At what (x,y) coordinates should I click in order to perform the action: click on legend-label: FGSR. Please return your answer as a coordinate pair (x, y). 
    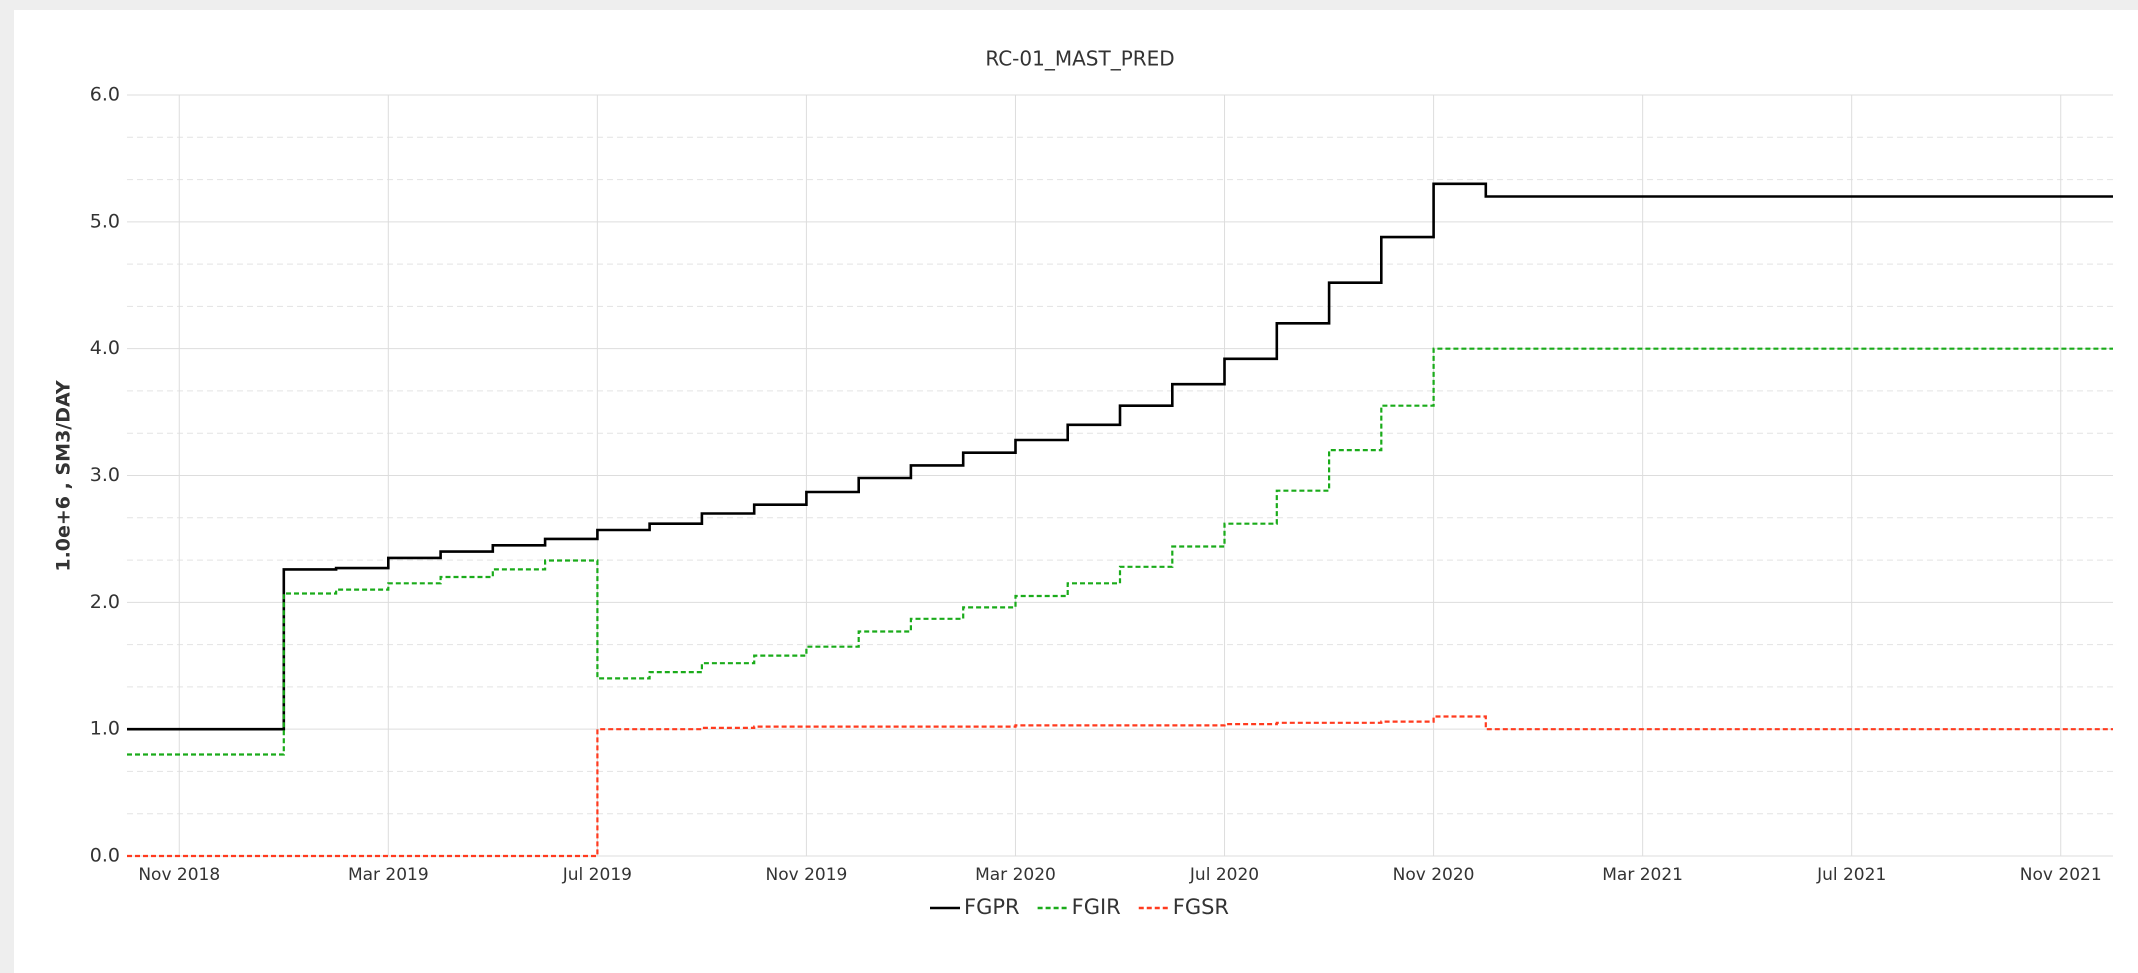
    Looking at the image, I should click on (1201, 907).